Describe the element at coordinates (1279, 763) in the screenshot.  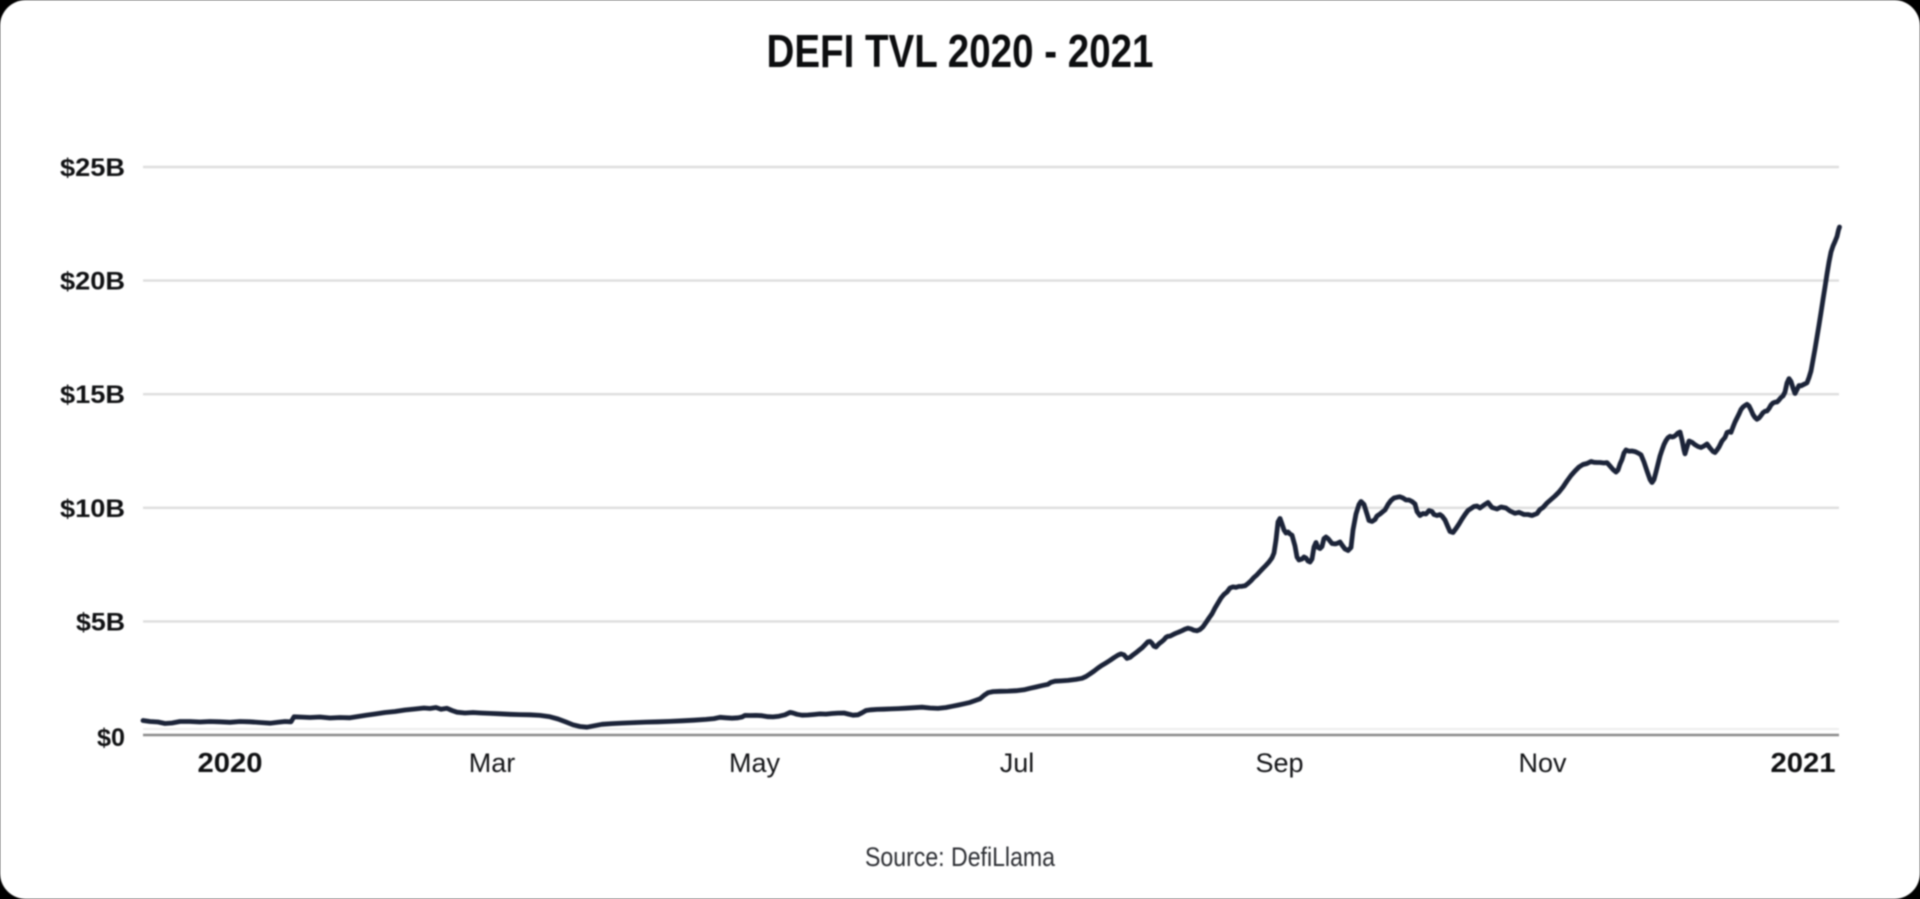
I see `svg-text: Sep` at that location.